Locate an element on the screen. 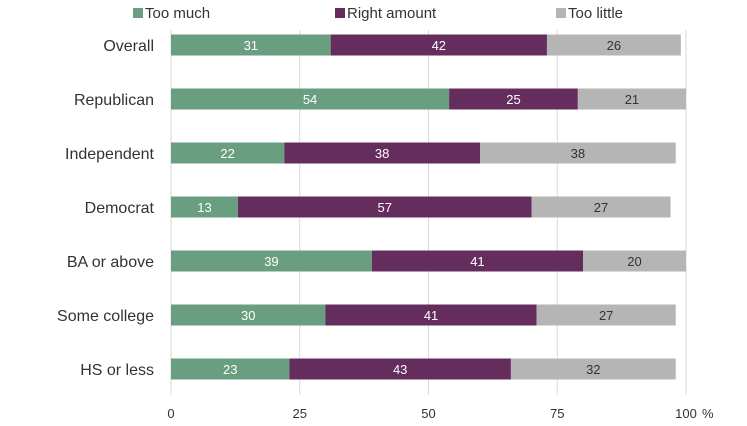  bar-row: 30 41 27 is located at coordinates (423, 315).